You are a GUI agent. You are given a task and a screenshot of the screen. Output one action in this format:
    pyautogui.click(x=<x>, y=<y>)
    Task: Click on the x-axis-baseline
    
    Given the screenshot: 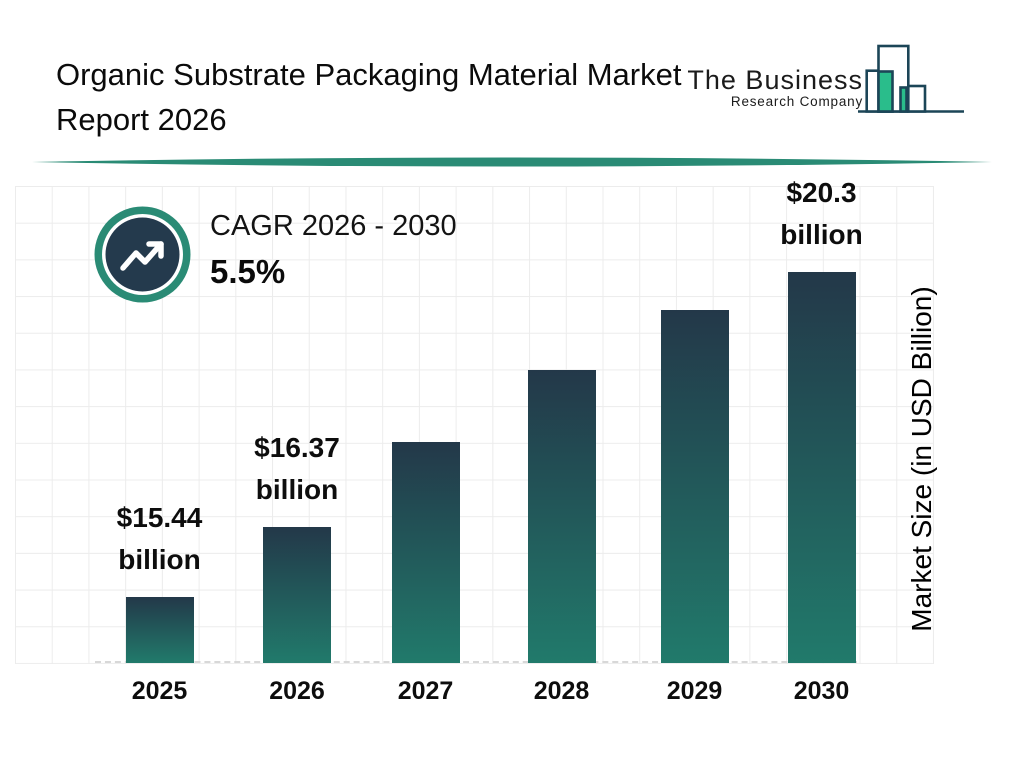 What is the action you would take?
    pyautogui.click(x=476, y=662)
    